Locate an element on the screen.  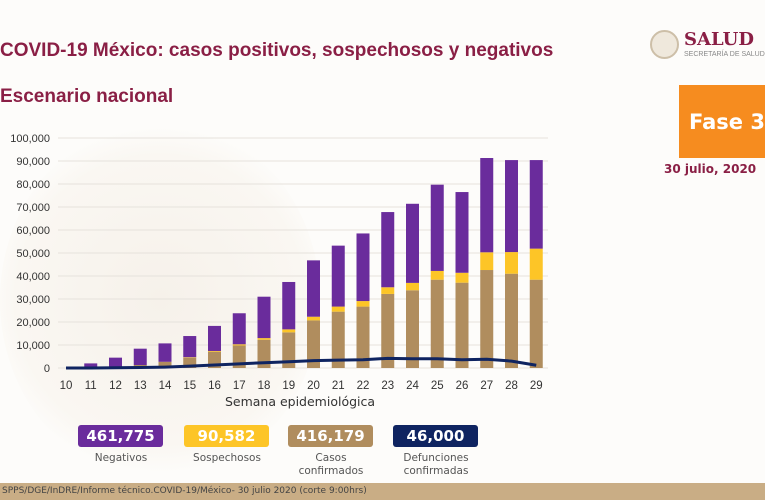
x-tick-label: 17 is located at coordinates (239, 386).